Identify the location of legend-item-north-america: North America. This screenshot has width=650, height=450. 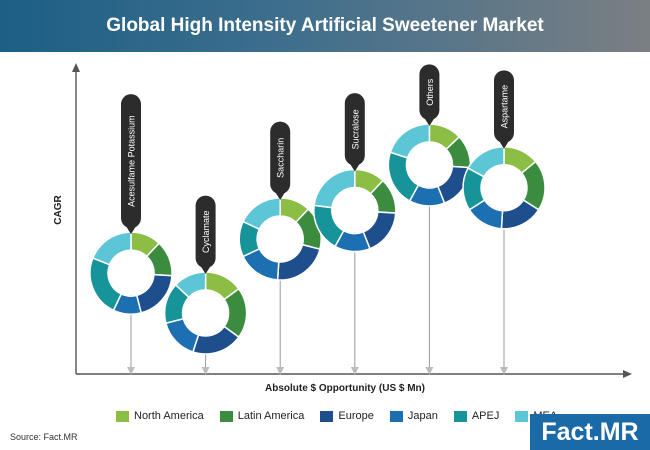
(160, 416).